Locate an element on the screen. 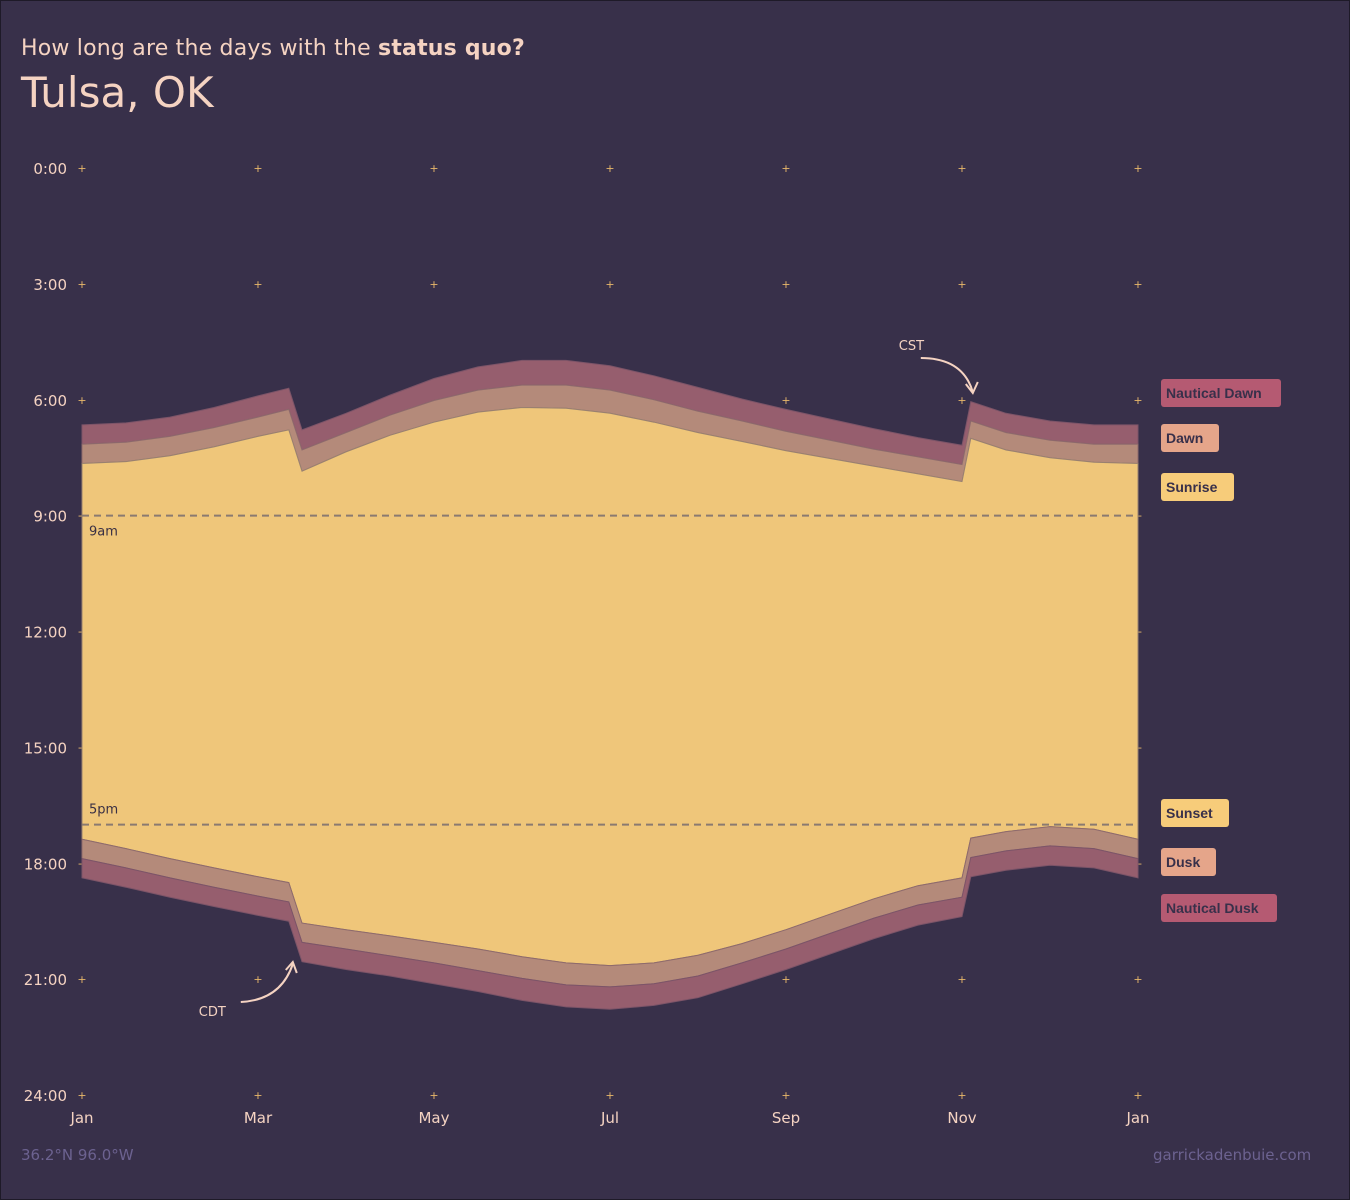 Image resolution: width=1350 pixels, height=1200 pixels. y-tick-label: 24:00 is located at coordinates (45, 1096).